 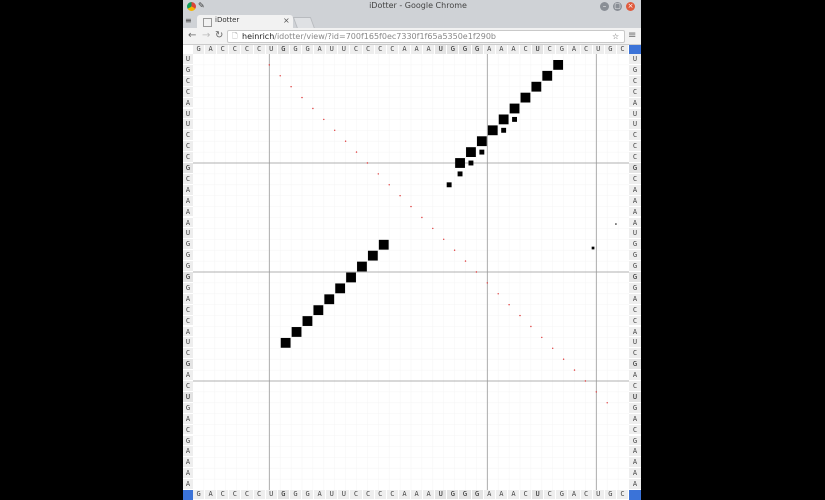 What do you see at coordinates (245, 21) in the screenshot?
I see `tab-idotter: iDotter ×` at bounding box center [245, 21].